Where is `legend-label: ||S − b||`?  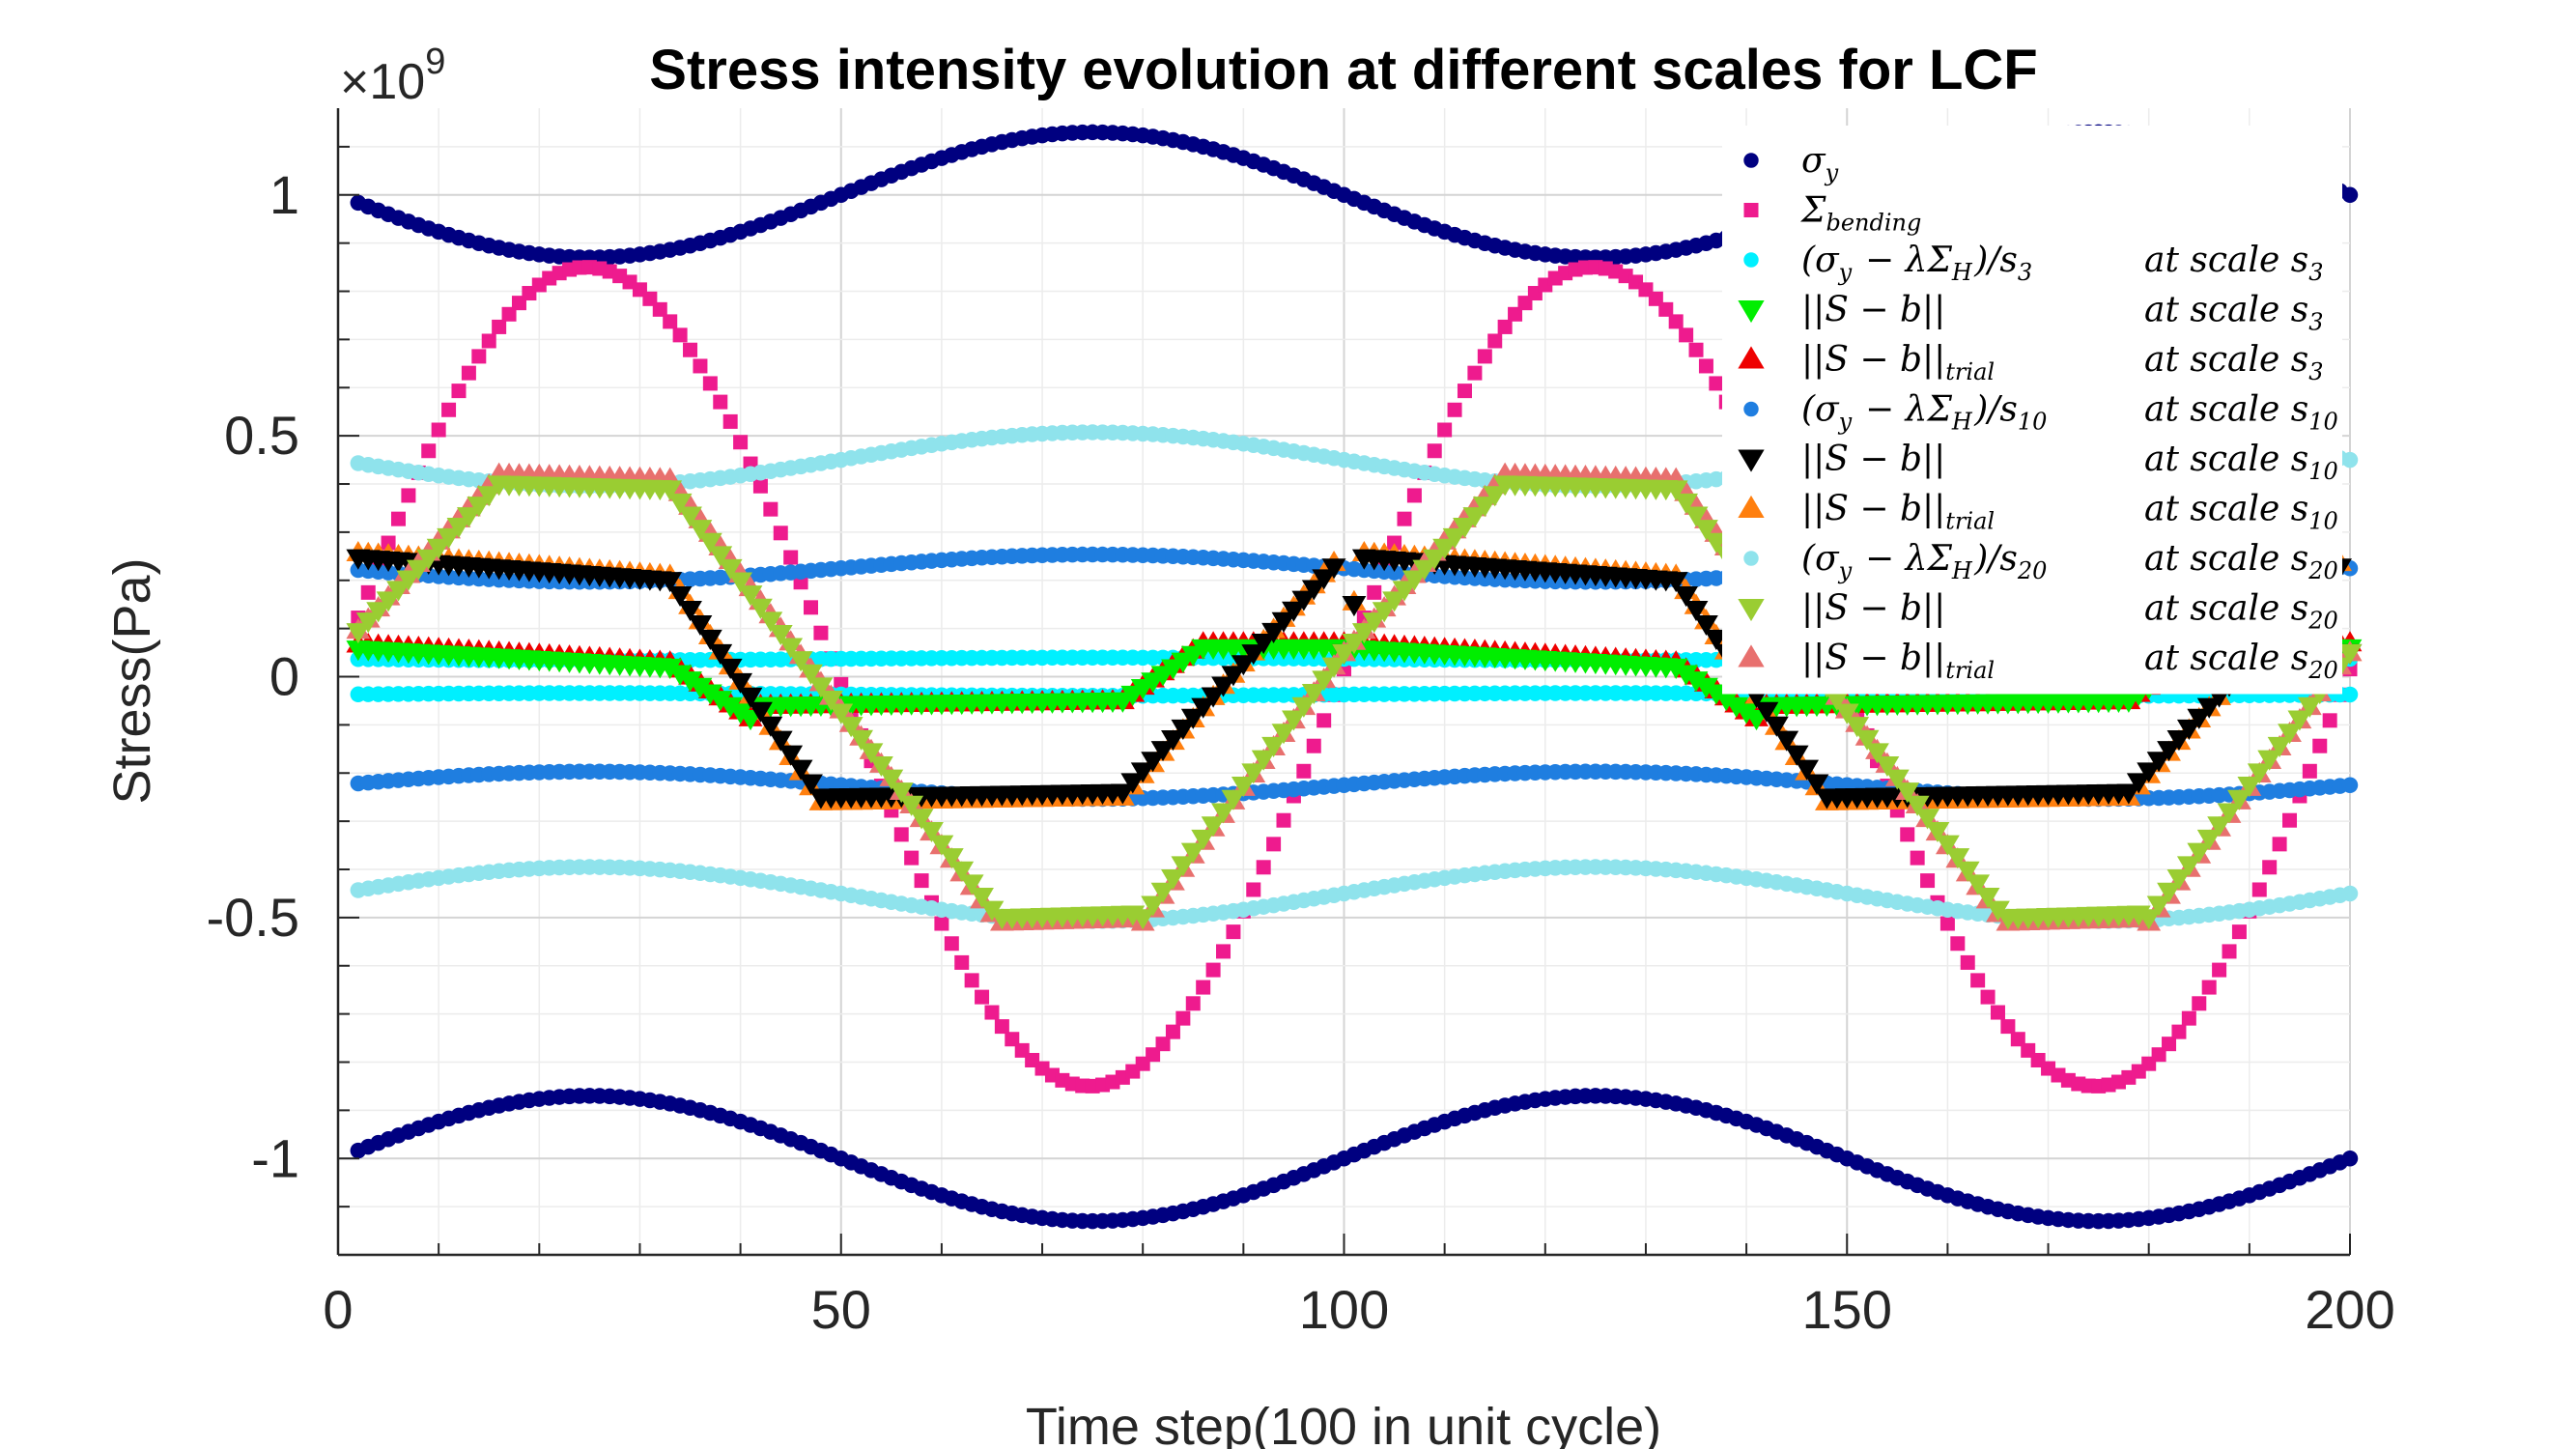
legend-label: ||S − b|| is located at coordinates (1873, 609).